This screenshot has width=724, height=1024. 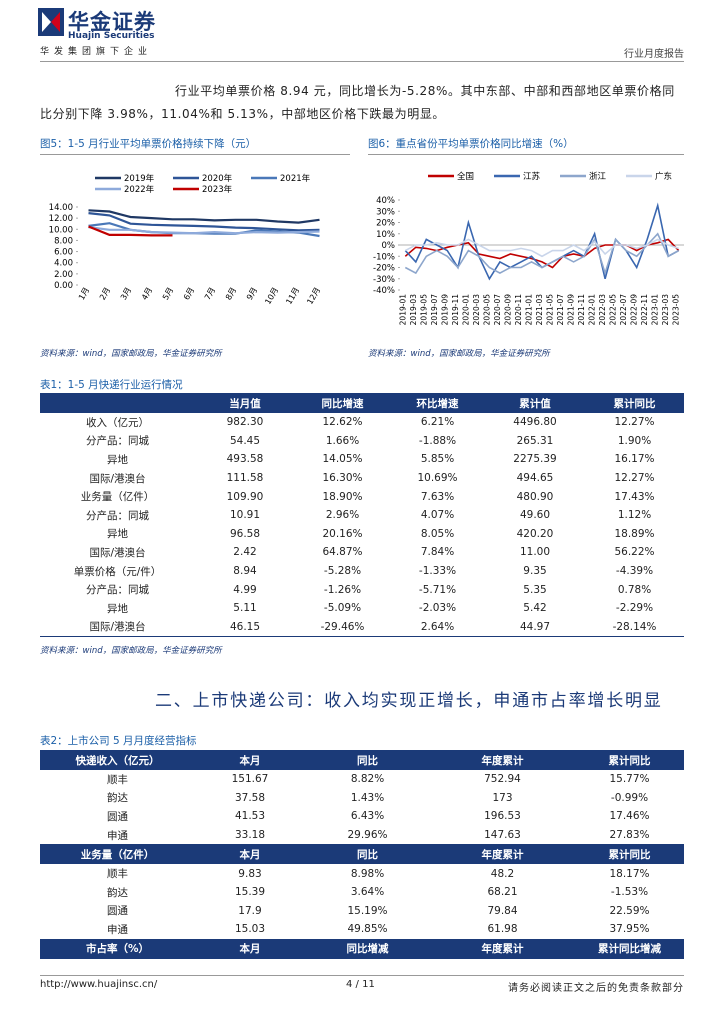 What do you see at coordinates (634, 478) in the screenshot?
I see `table-cell: 12.27%` at bounding box center [634, 478].